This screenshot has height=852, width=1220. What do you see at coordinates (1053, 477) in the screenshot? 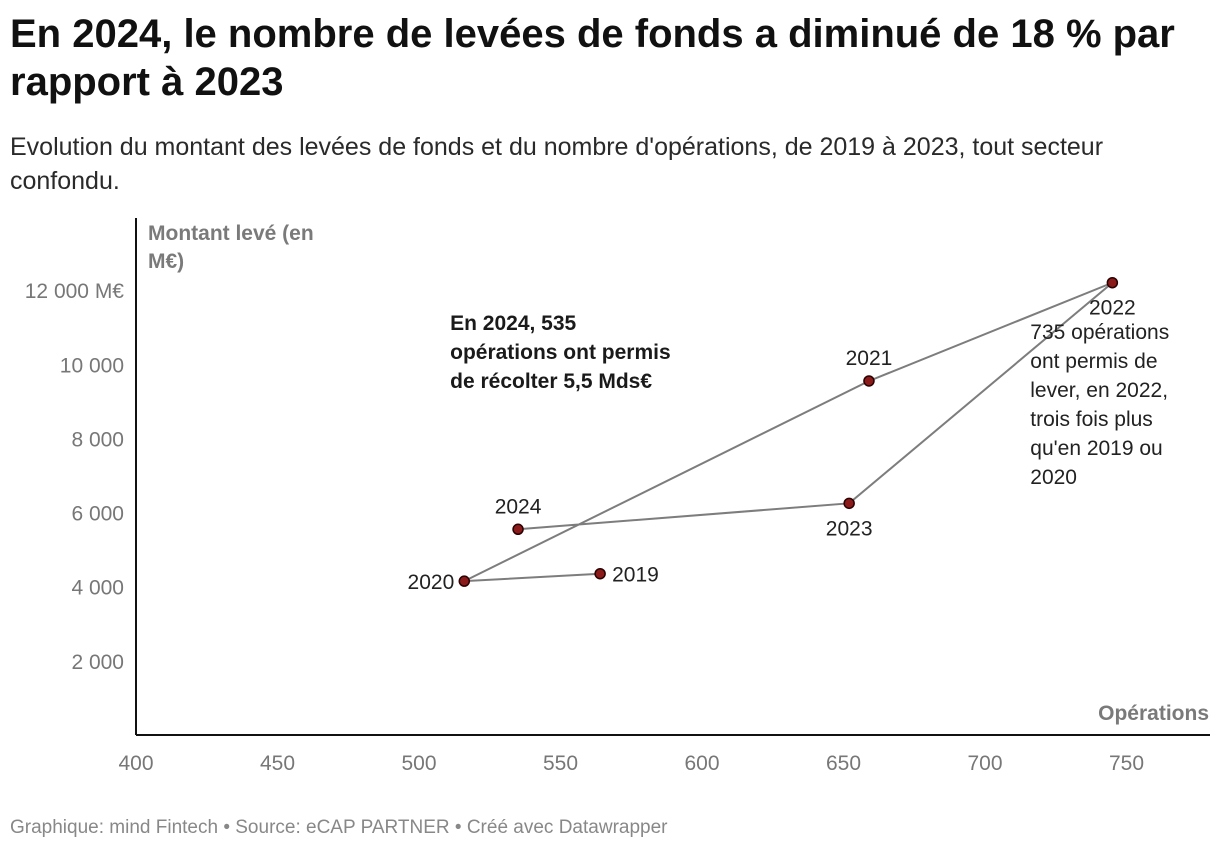
I see `anno-2022-line: 2020` at bounding box center [1053, 477].